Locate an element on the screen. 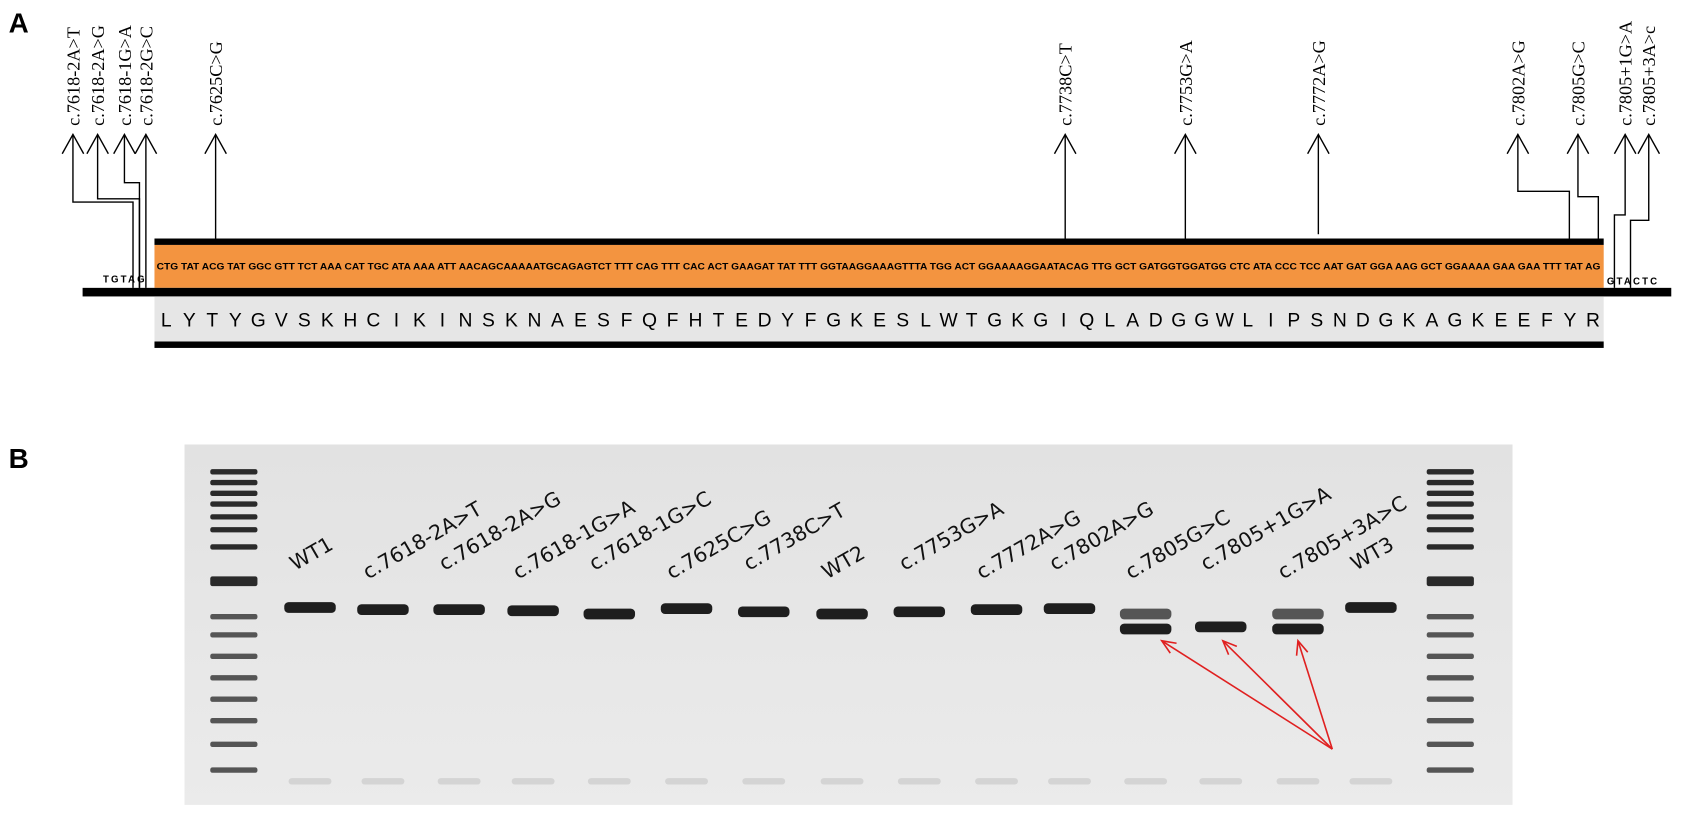  exon-box is located at coordinates (879, 266).